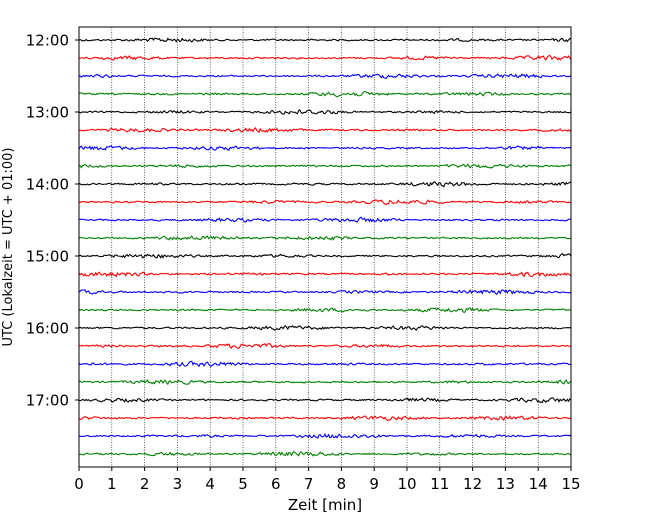 Image resolution: width=650 pixels, height=520 pixels. What do you see at coordinates (505, 484) in the screenshot?
I see `x-tick-label: 13` at bounding box center [505, 484].